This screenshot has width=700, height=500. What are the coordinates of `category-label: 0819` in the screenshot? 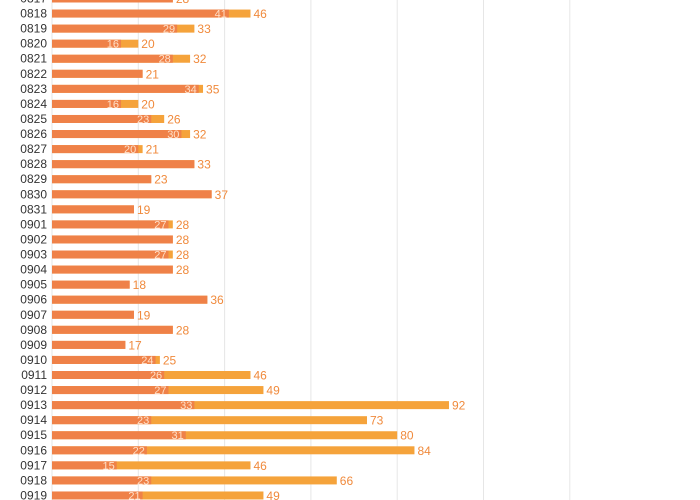 It's located at (33, 29).